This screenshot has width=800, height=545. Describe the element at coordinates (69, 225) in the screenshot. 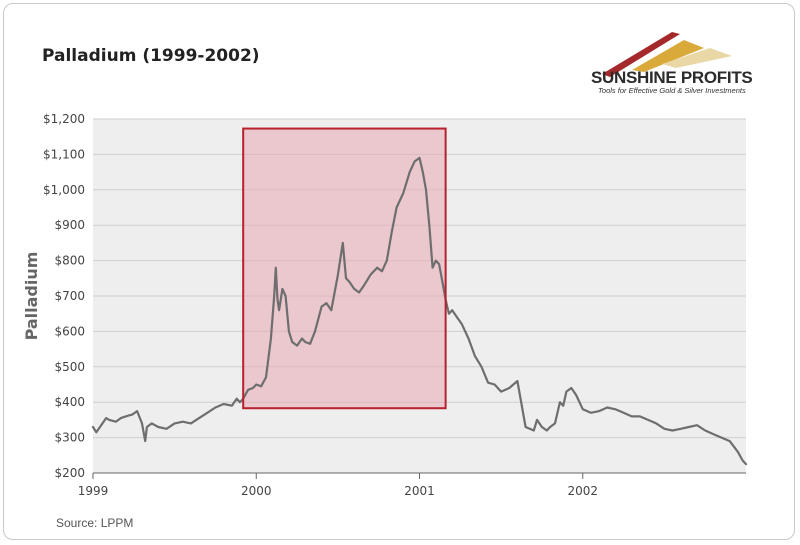

I see `y-tick-label: $900` at that location.